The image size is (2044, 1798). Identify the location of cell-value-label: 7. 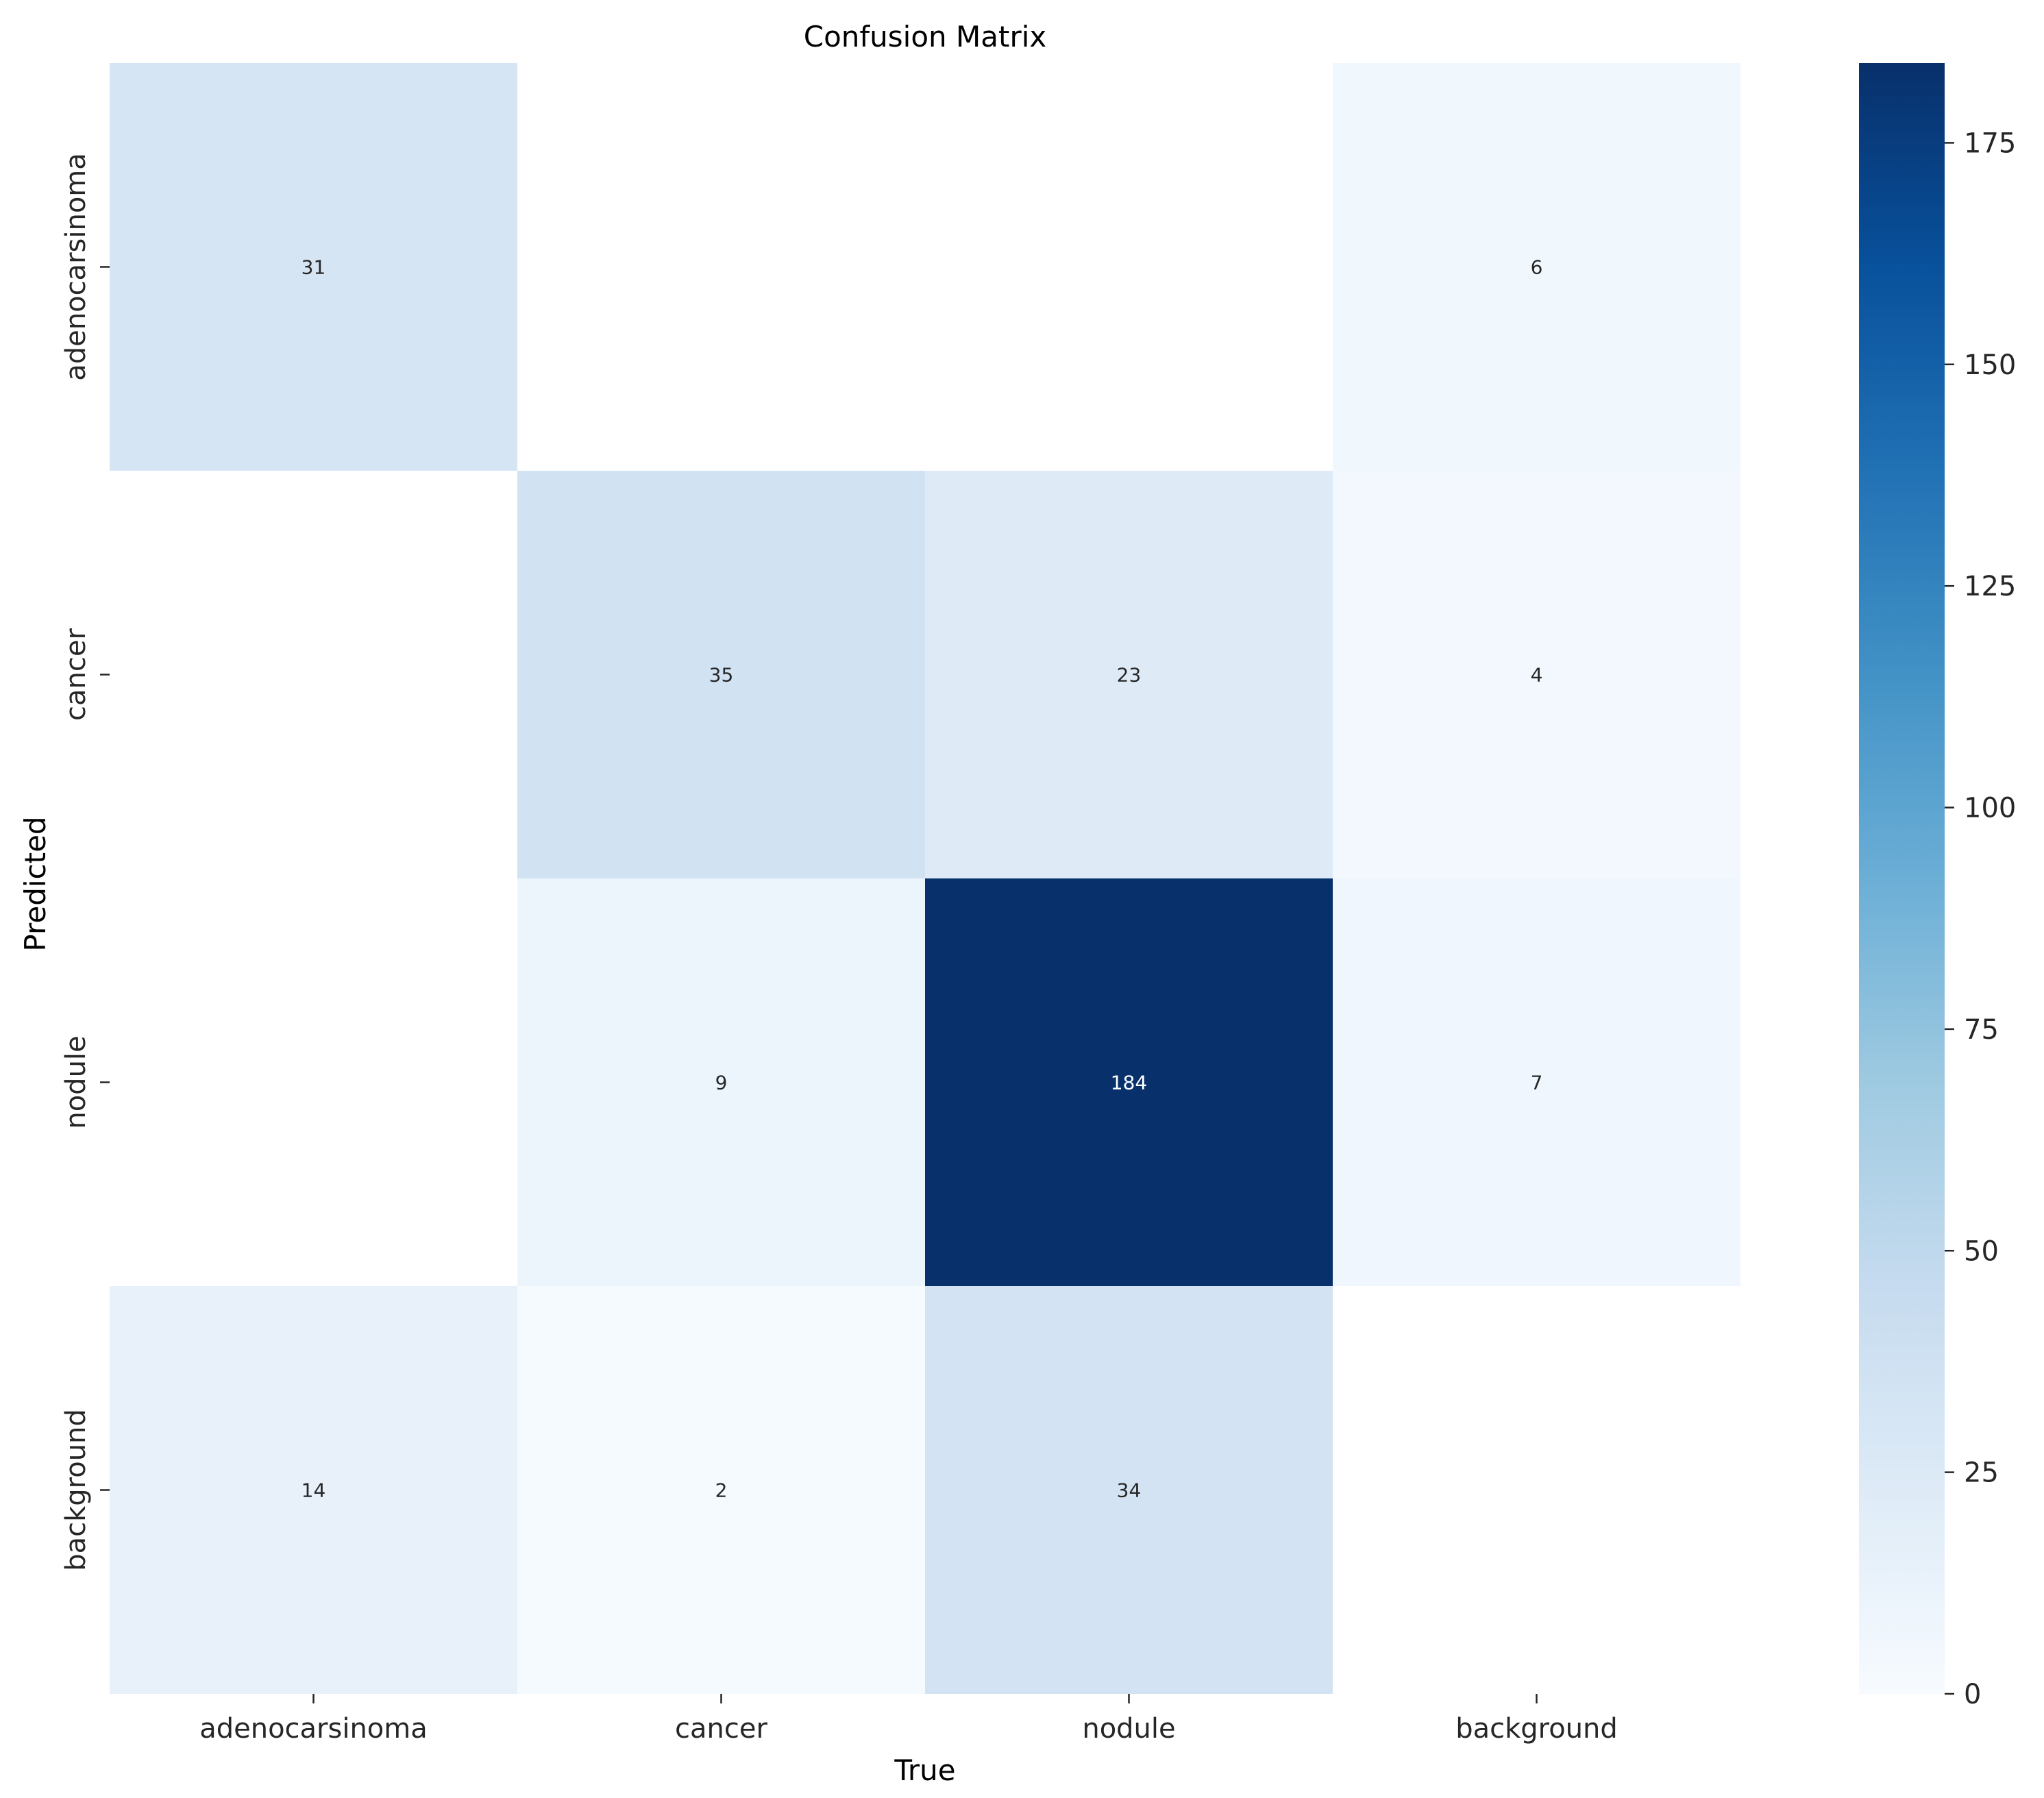
(1537, 1083).